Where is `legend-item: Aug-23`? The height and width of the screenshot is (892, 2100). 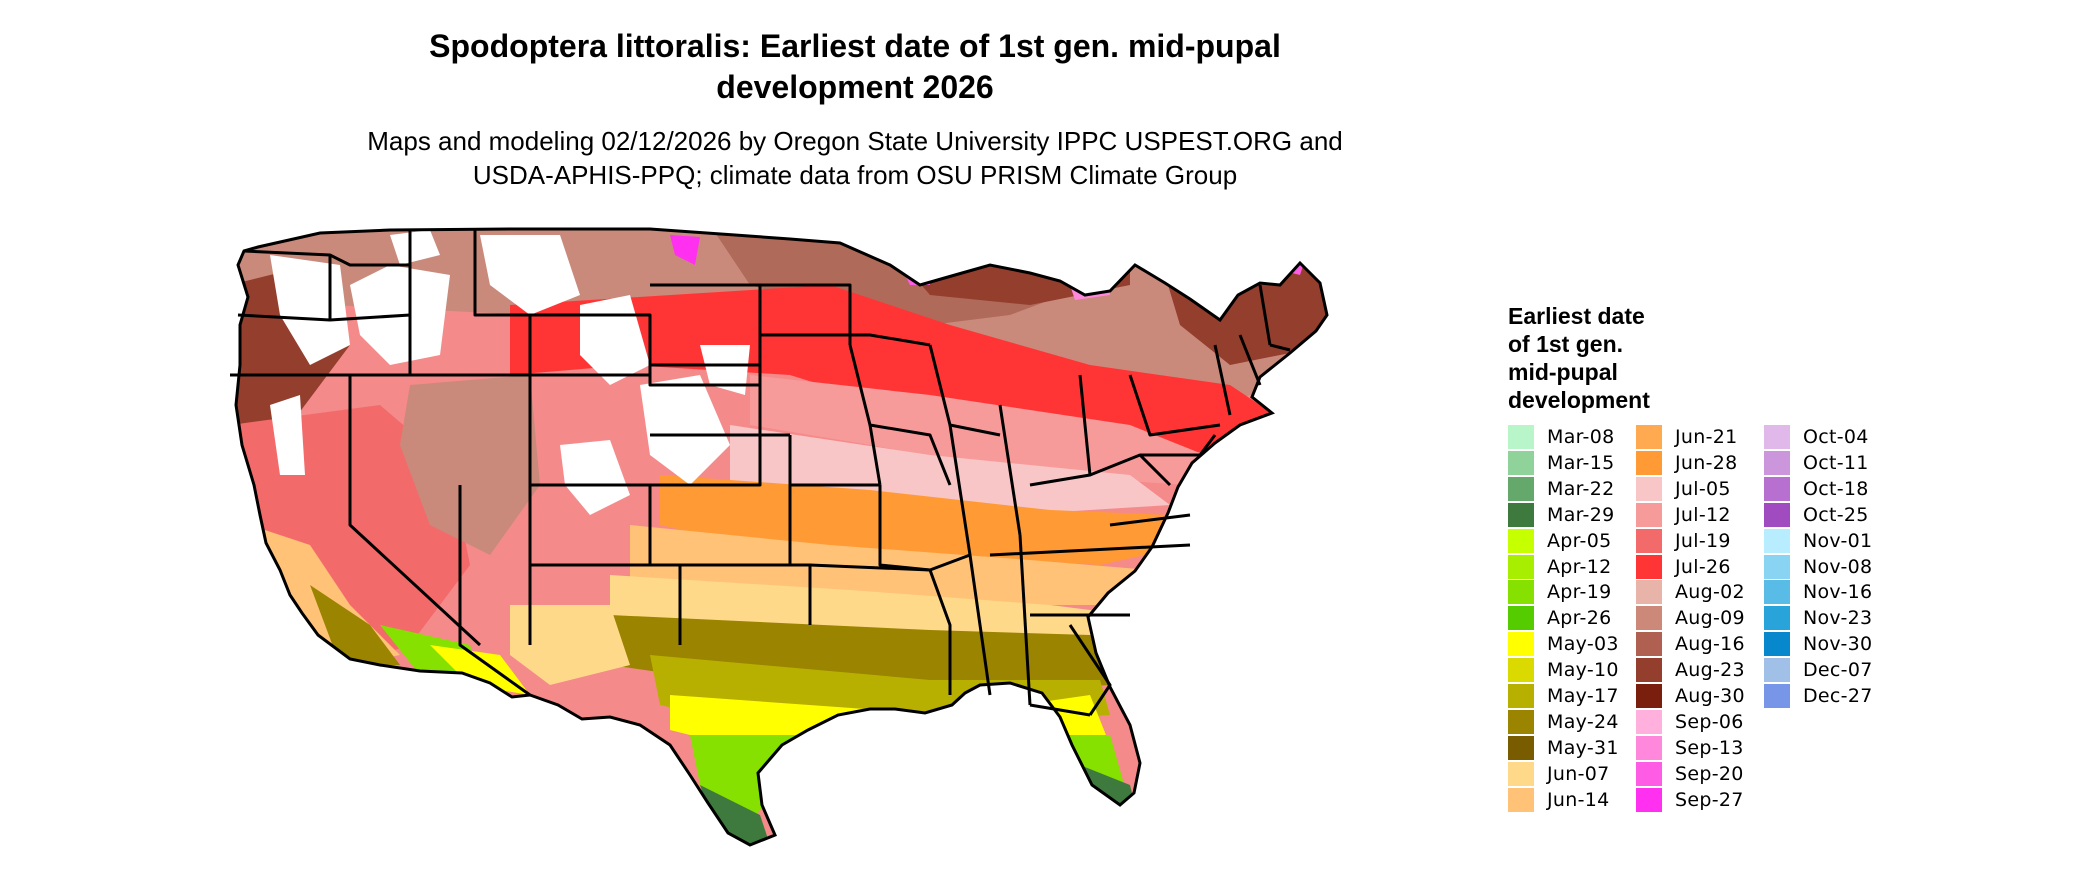 legend-item: Aug-23 is located at coordinates (1698, 670).